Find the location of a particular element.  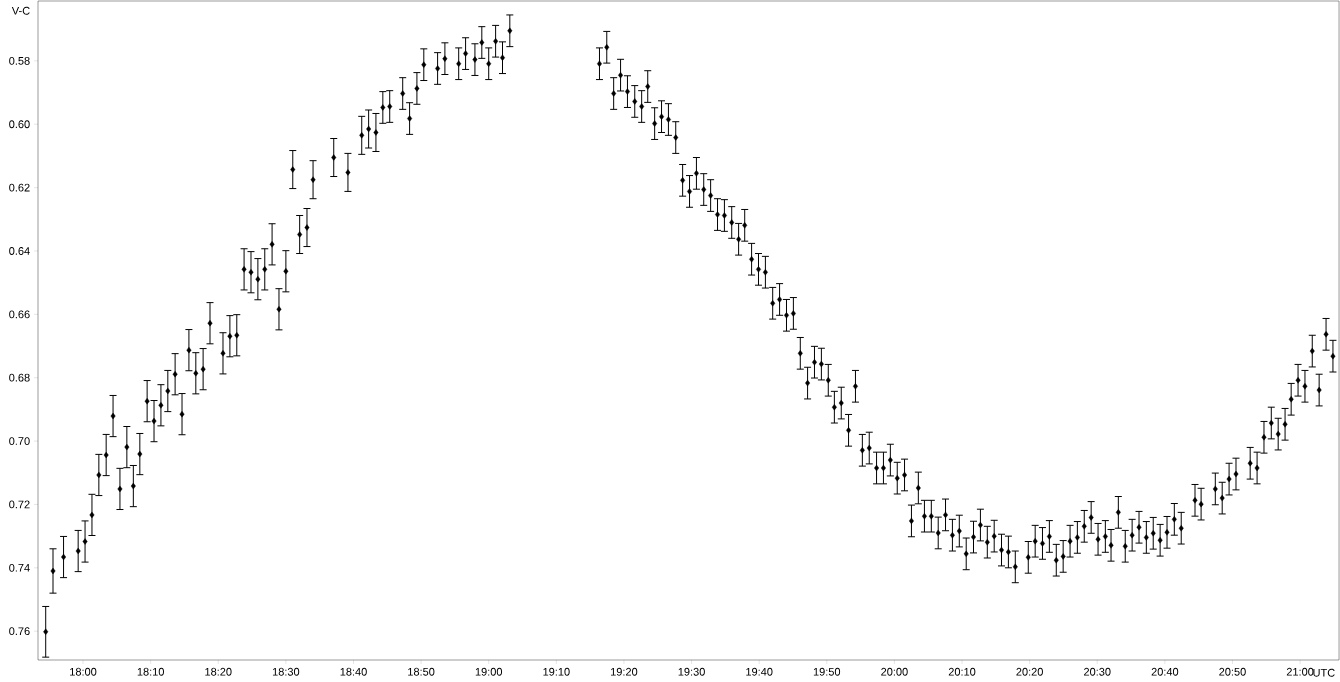

x-tick-label: 18:20 is located at coordinates (218, 671).